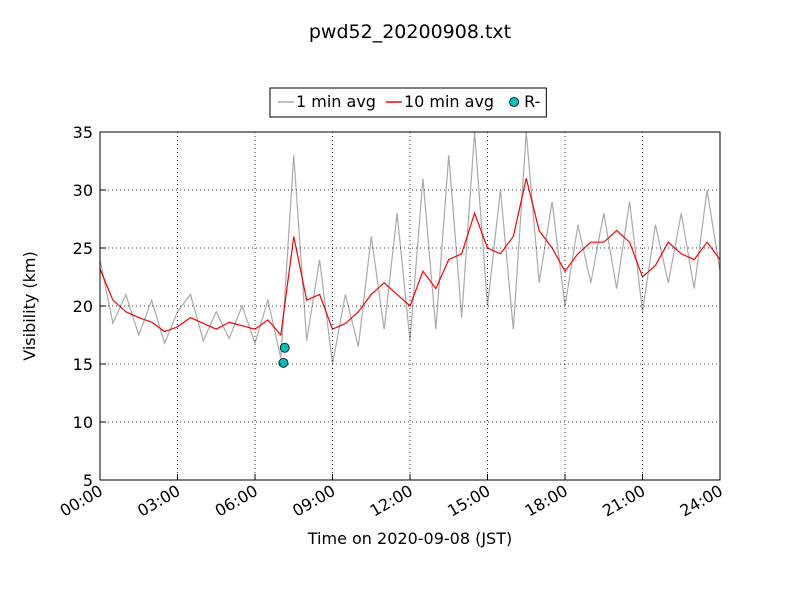 The height and width of the screenshot is (600, 800). I want to click on x-tick-label: 12:00, so click(391, 501).